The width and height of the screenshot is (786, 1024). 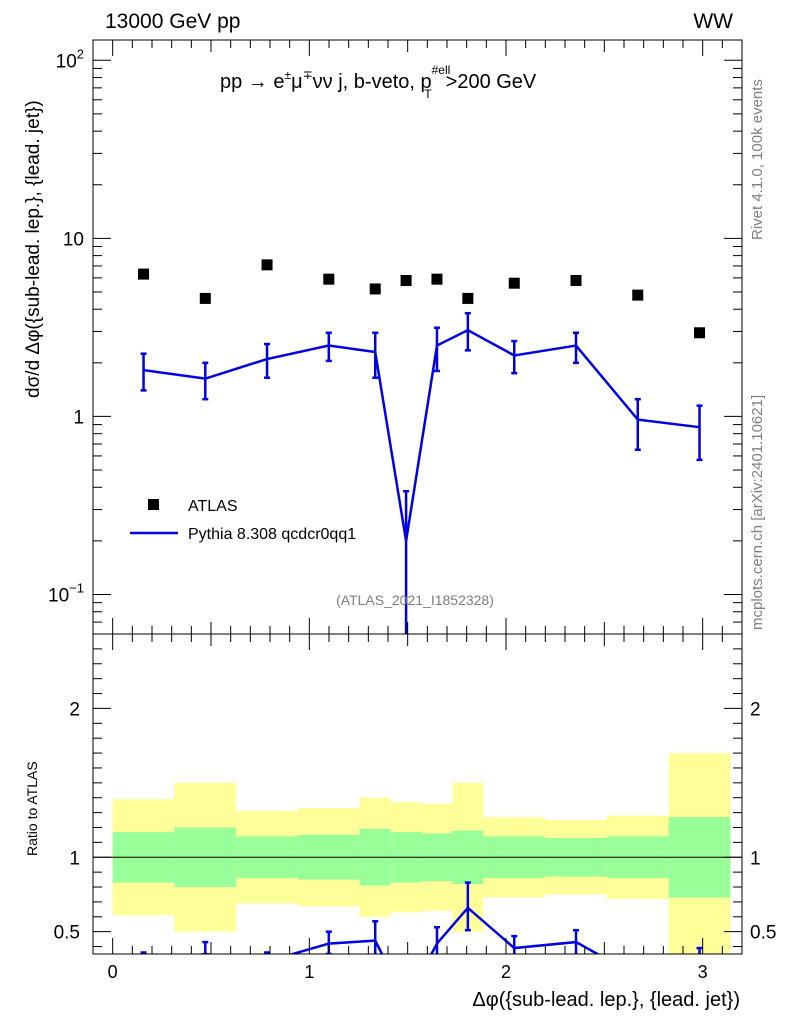 What do you see at coordinates (287, 75) in the screenshot?
I see `title-pm: ±` at bounding box center [287, 75].